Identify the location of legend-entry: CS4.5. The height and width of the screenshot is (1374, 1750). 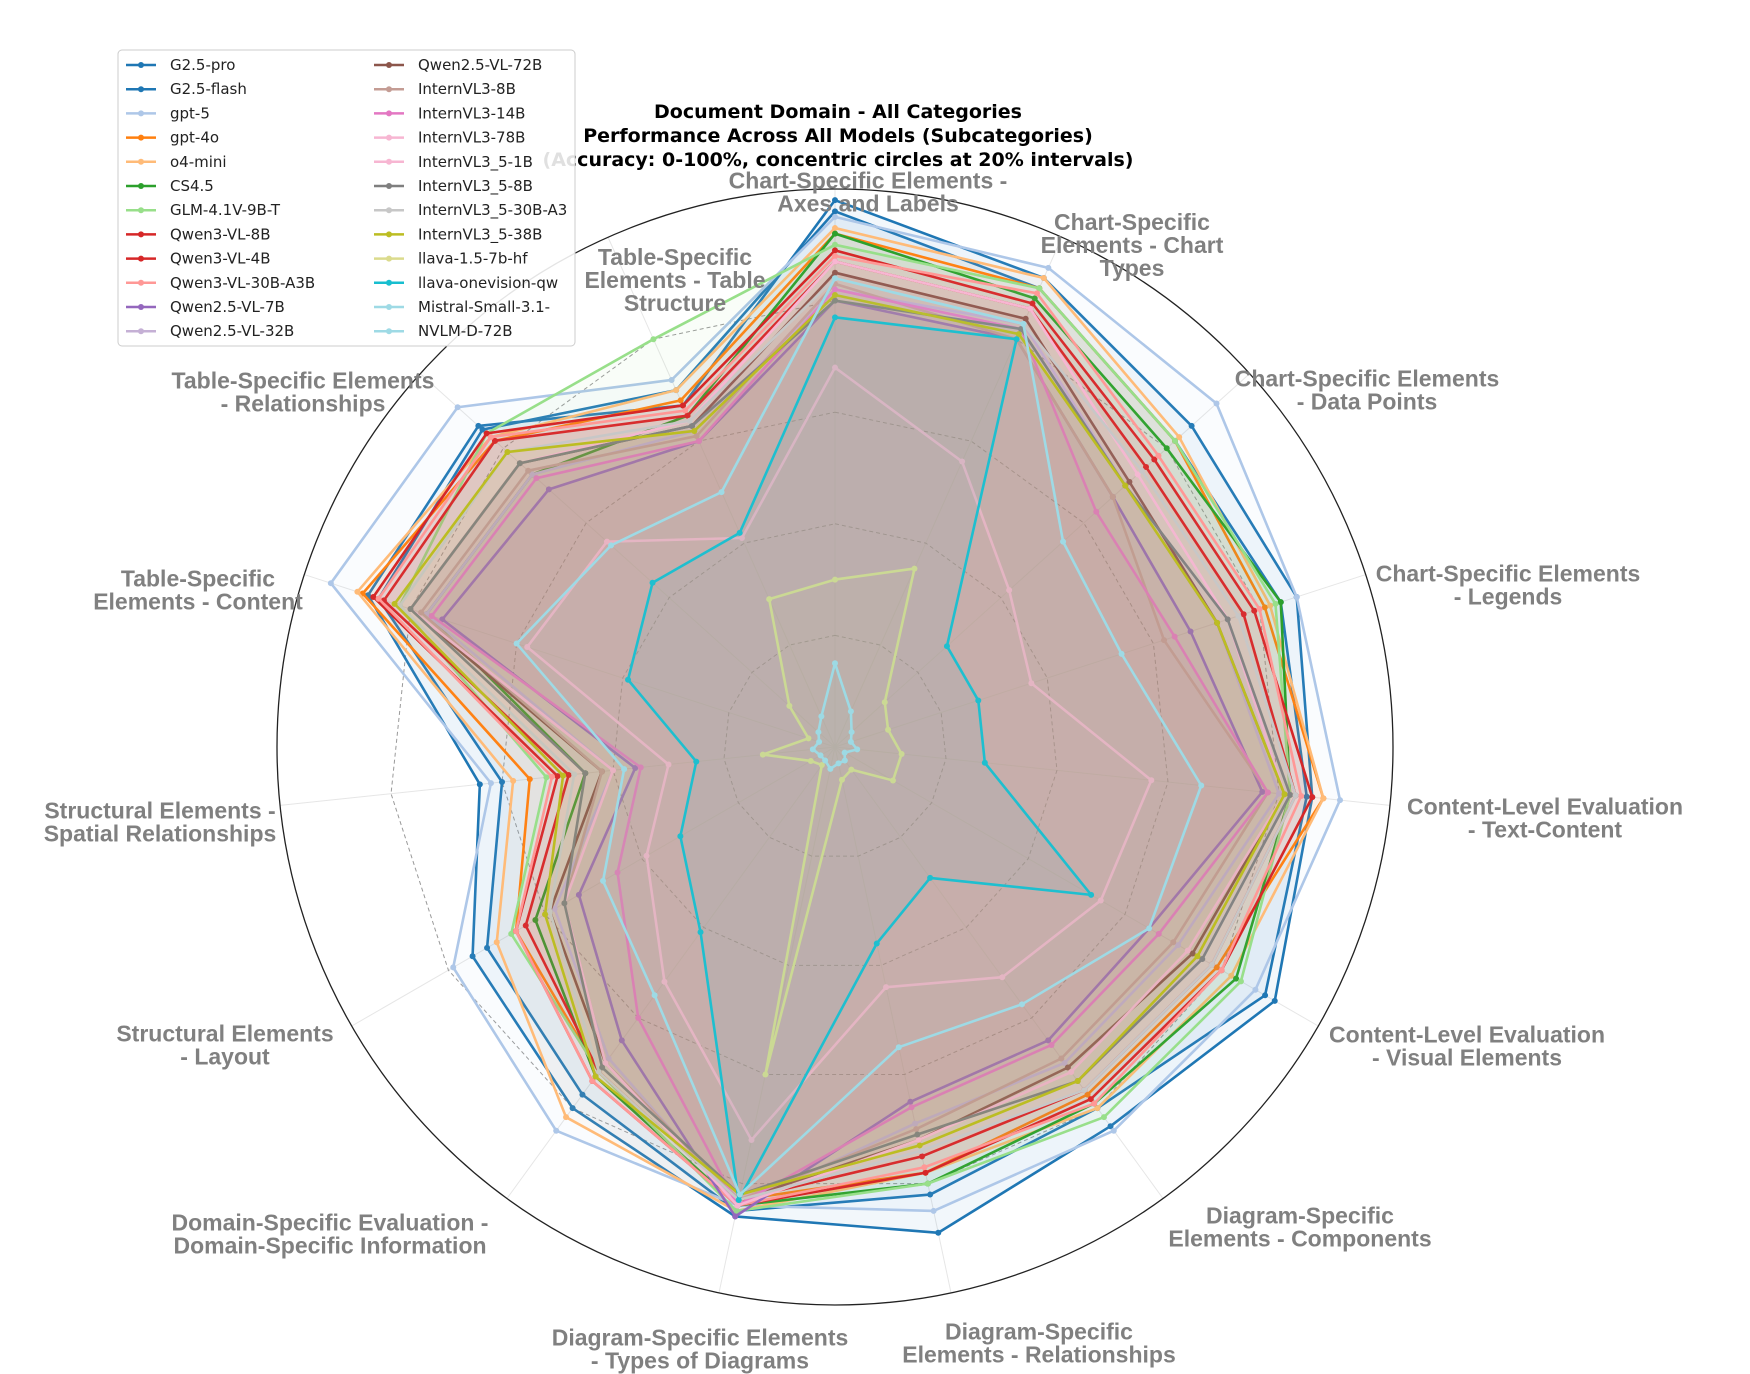
(170, 186).